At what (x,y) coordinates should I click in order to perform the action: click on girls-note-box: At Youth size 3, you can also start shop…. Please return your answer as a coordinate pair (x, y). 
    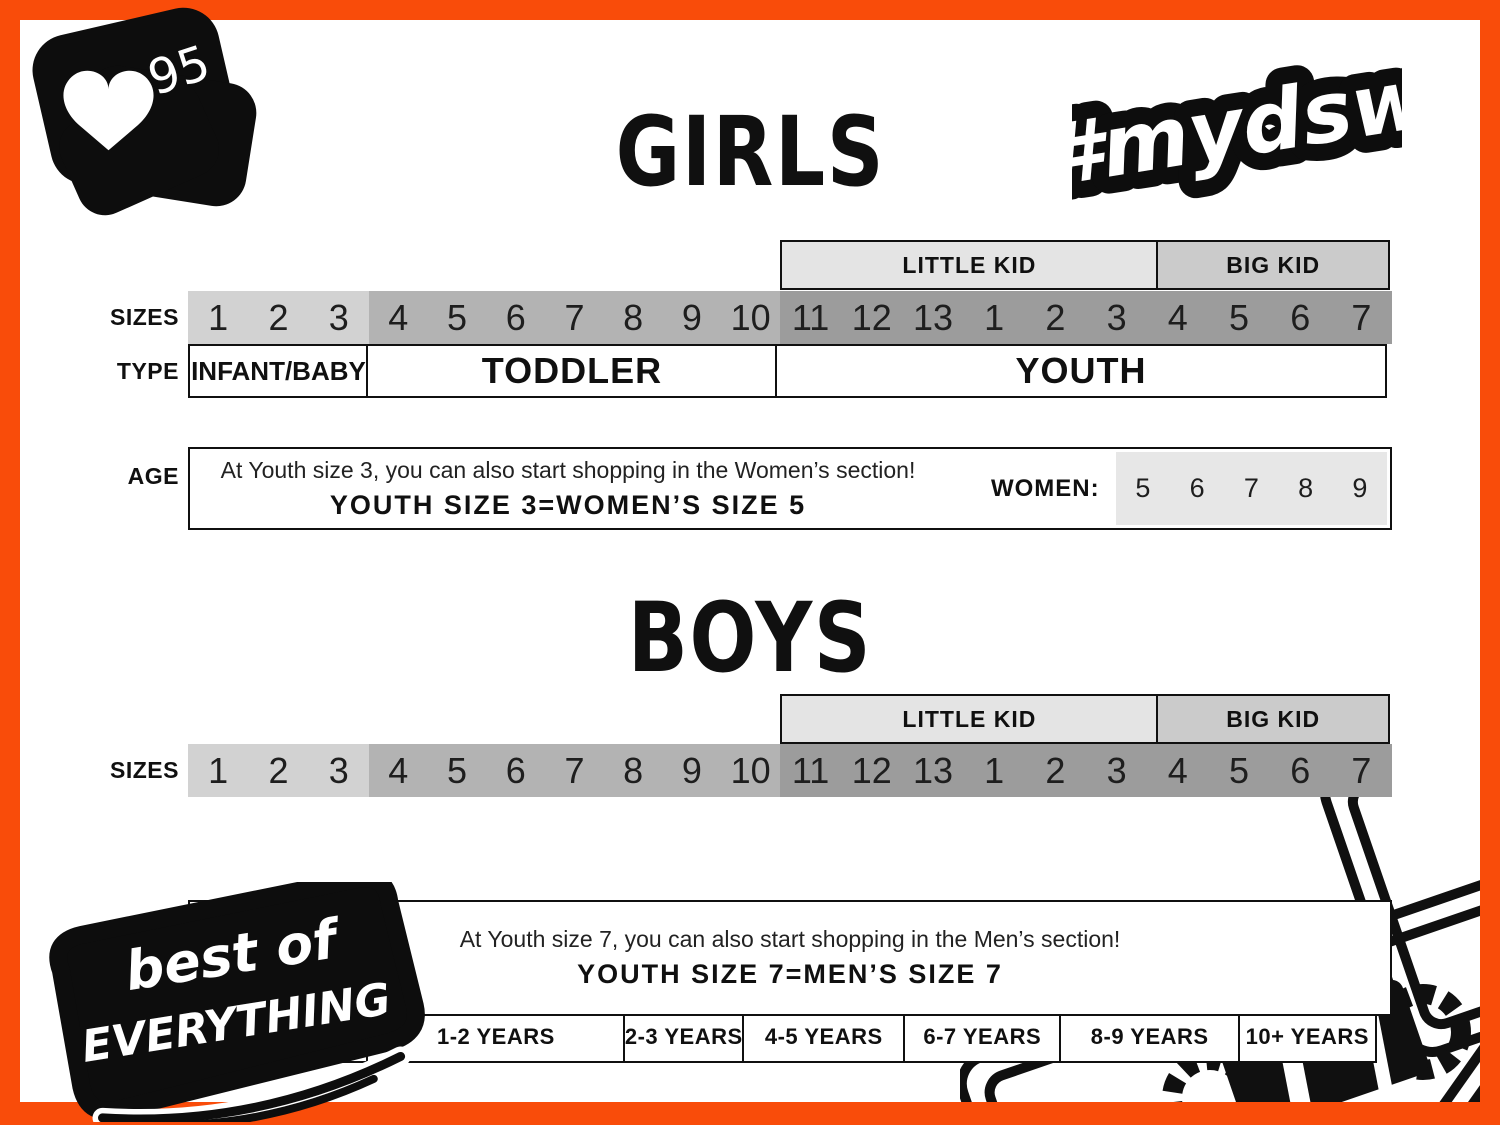
    Looking at the image, I should click on (790, 488).